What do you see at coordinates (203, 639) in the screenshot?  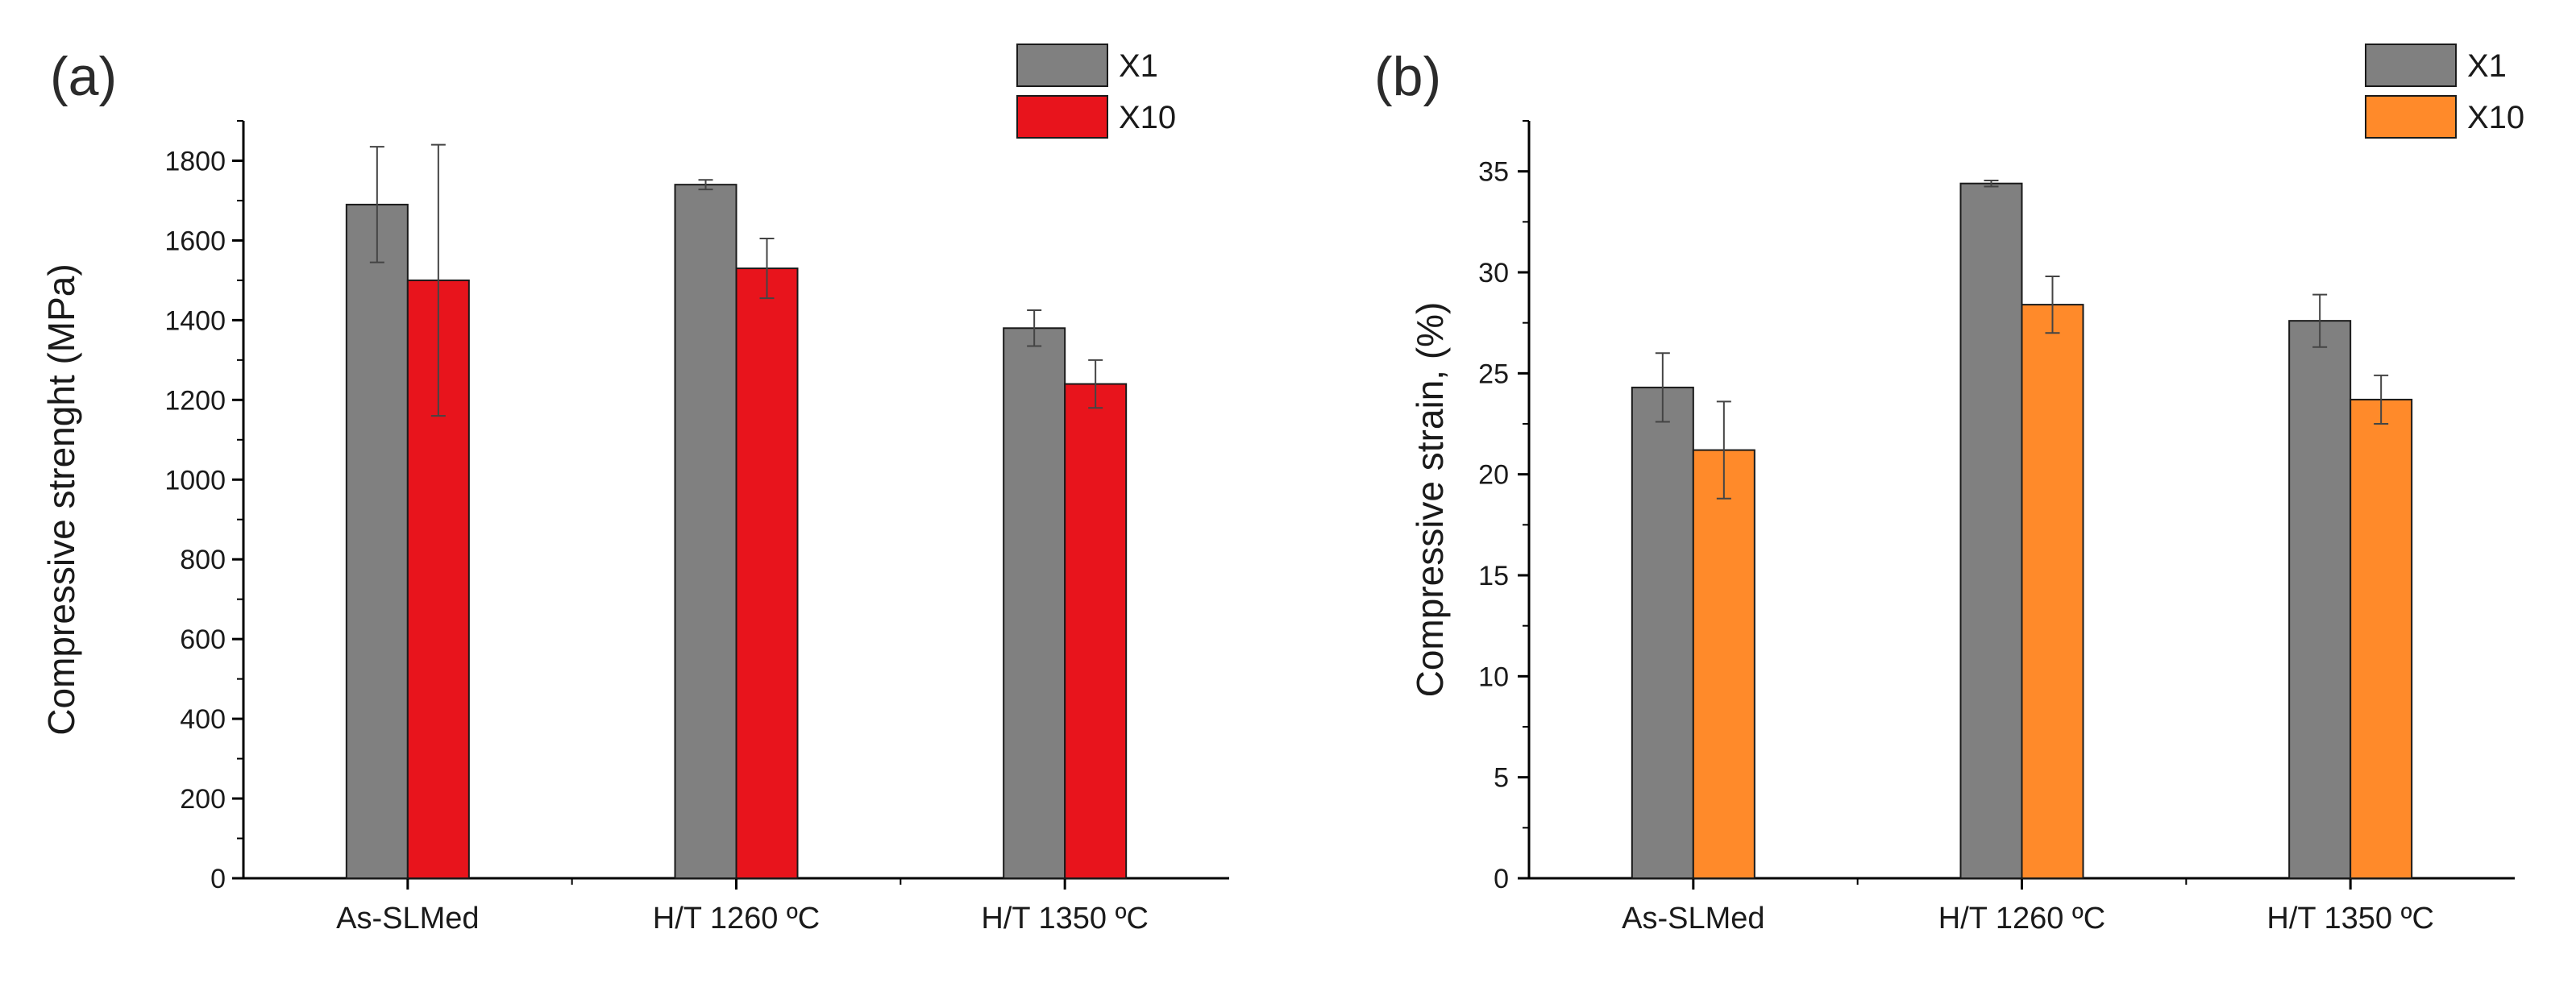 I see `y-tick-label: 600` at bounding box center [203, 639].